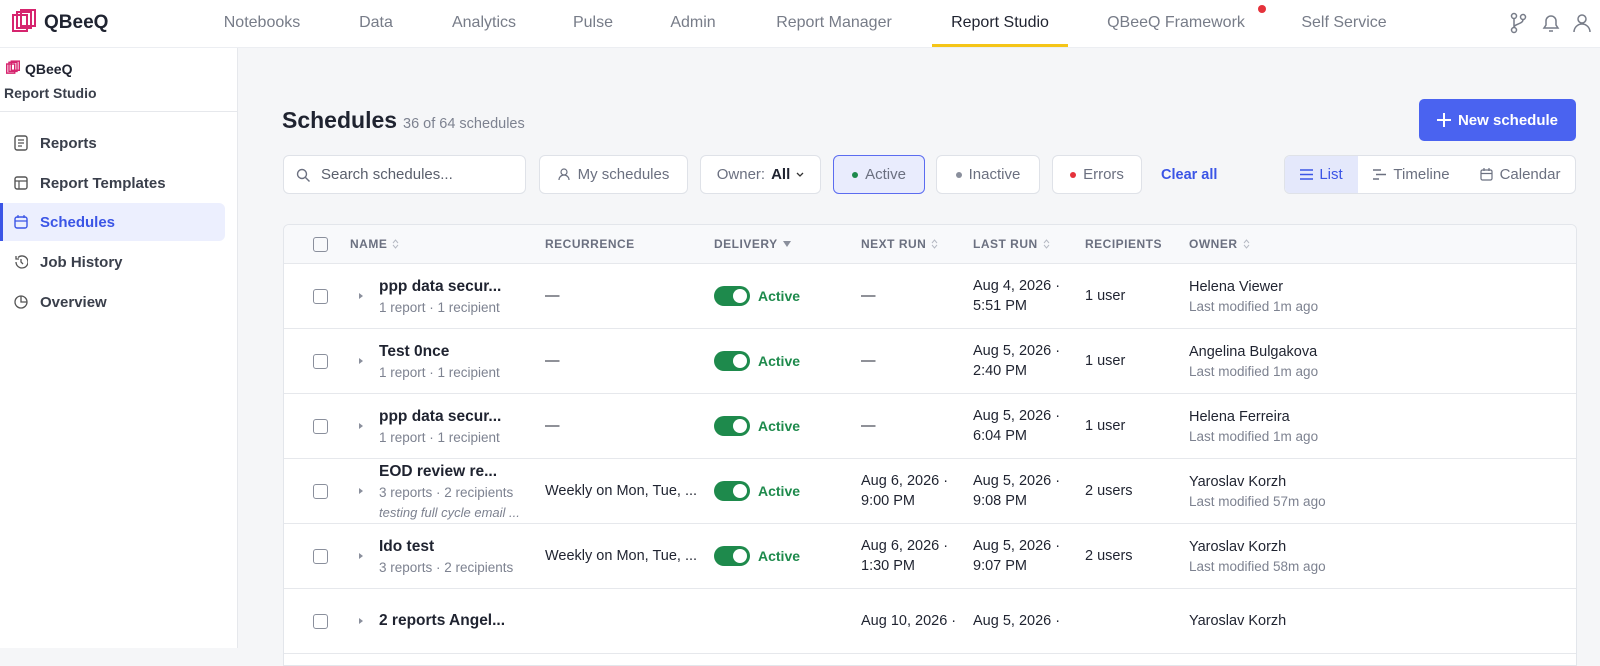  I want to click on label: My schedules, so click(623, 174).